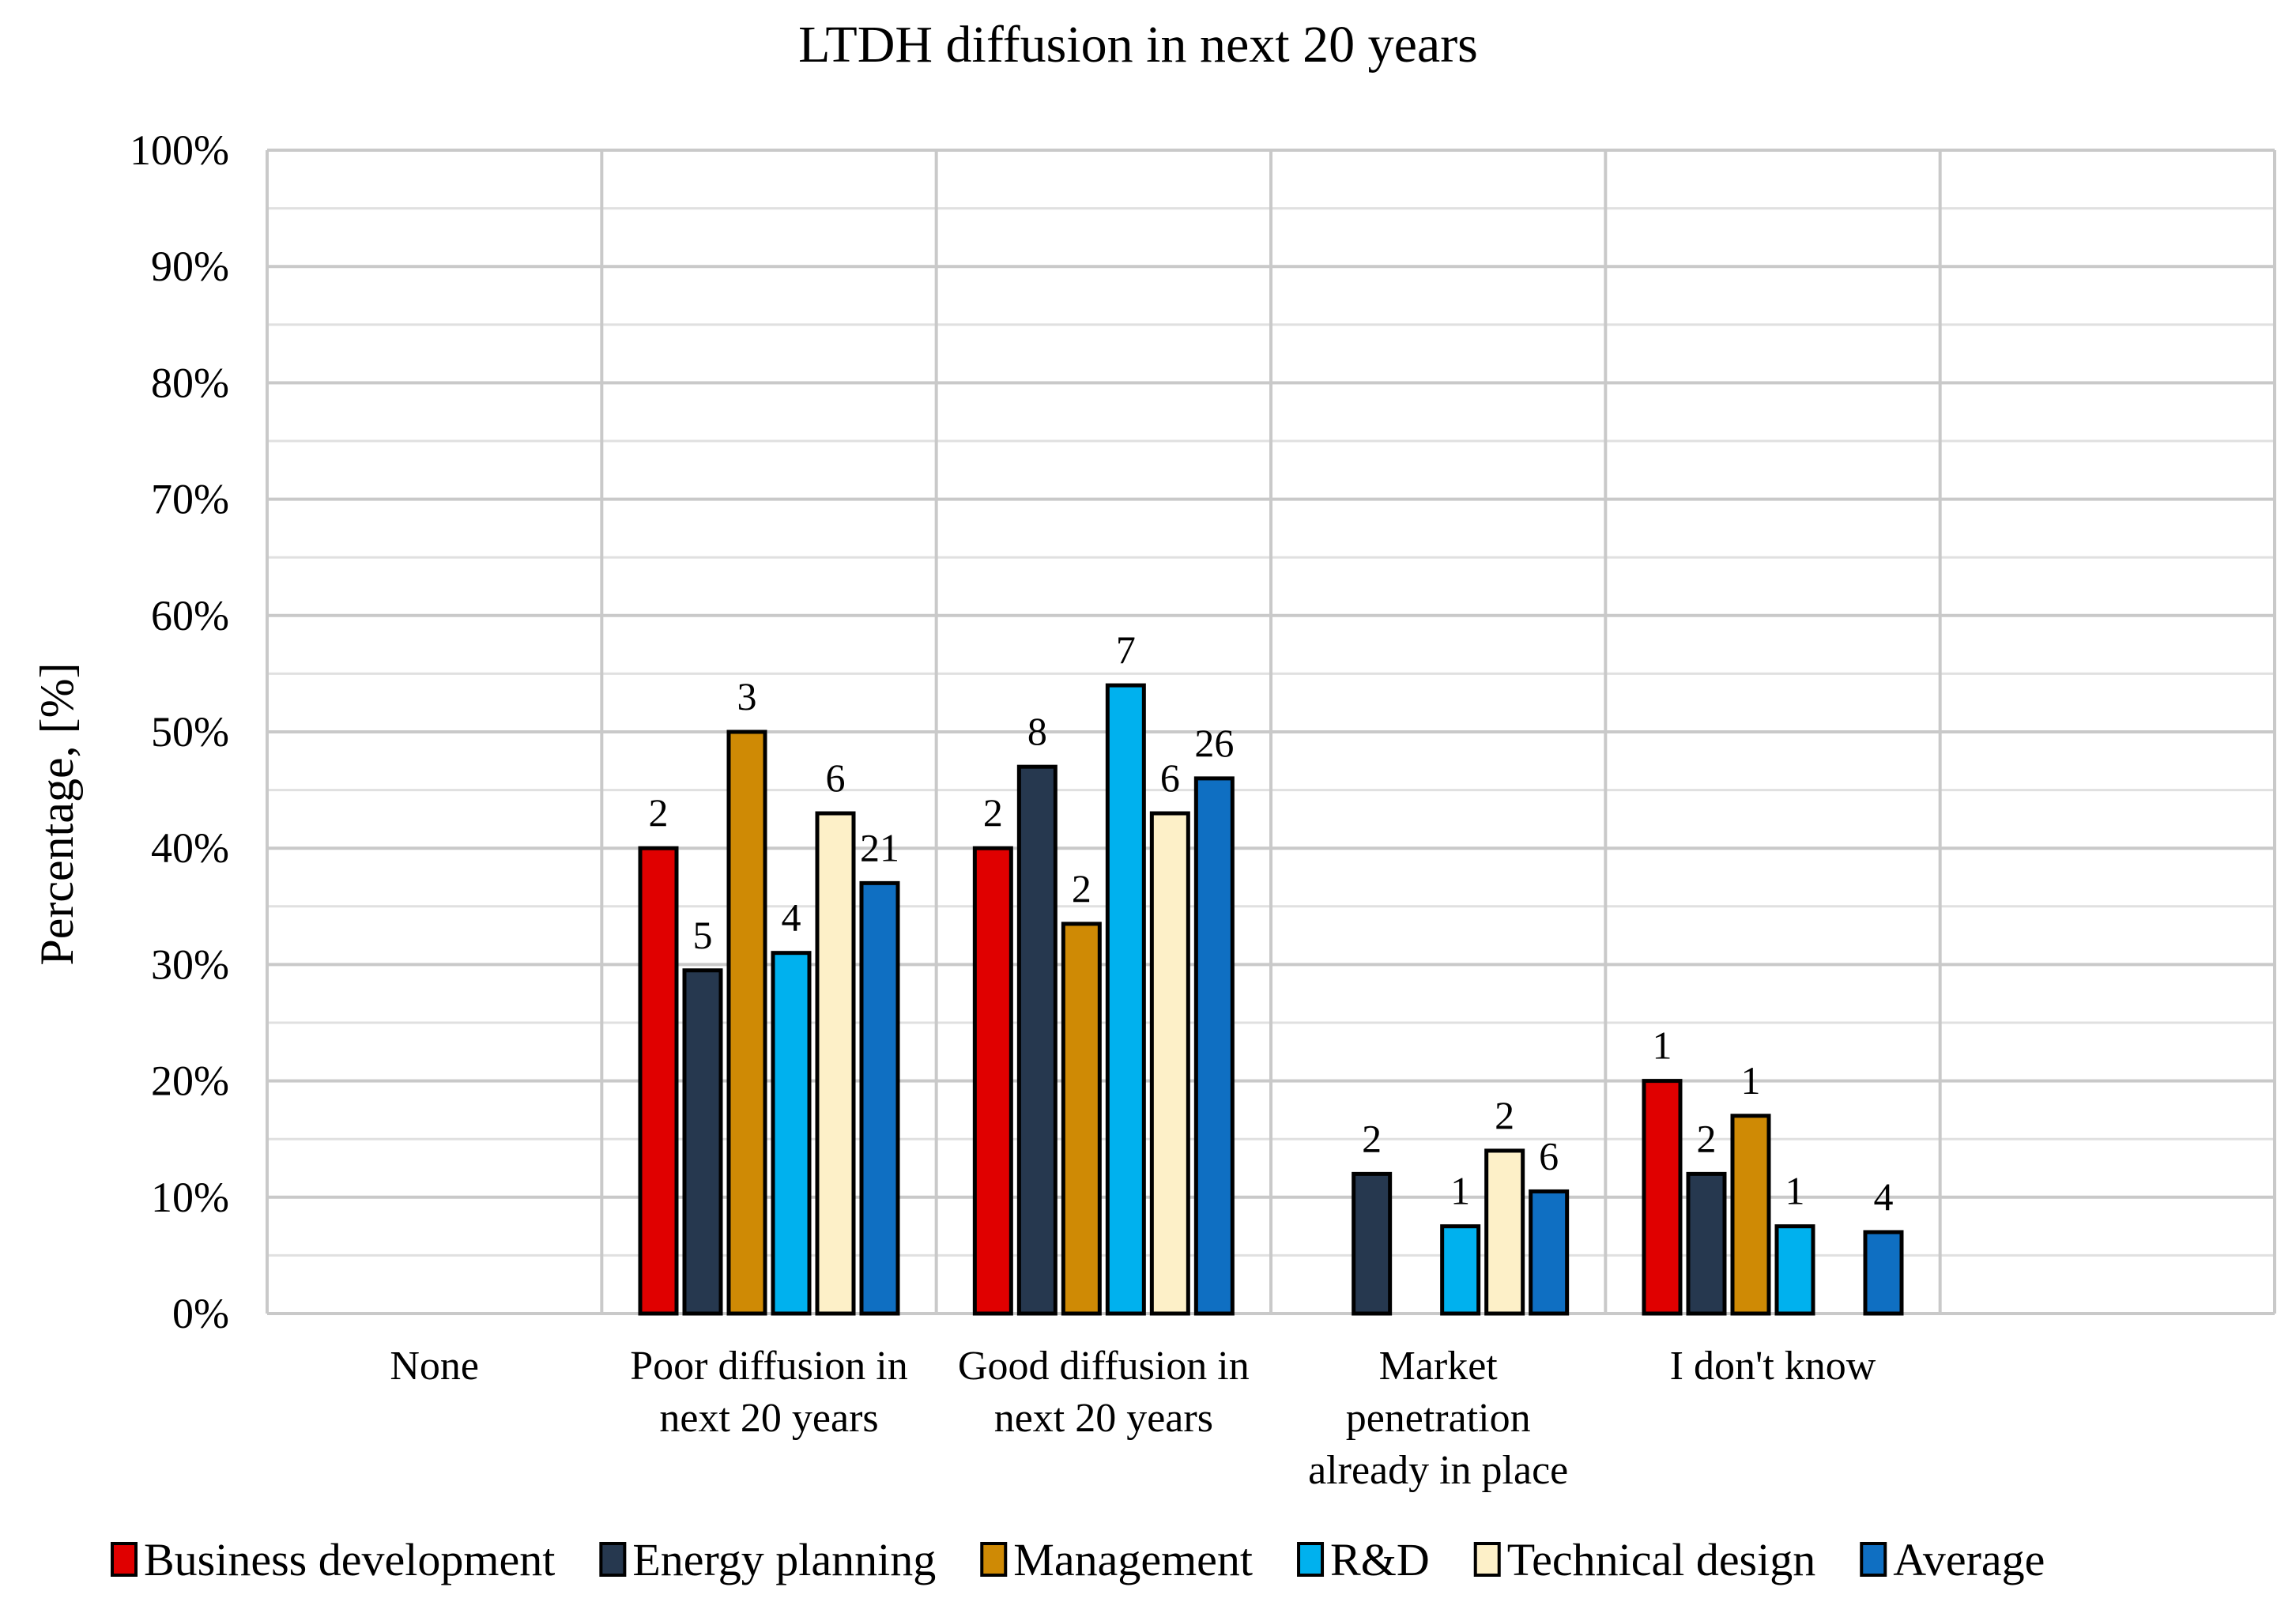 The height and width of the screenshot is (1621, 2296). What do you see at coordinates (190, 500) in the screenshot?
I see `y-tick-label: 70%` at bounding box center [190, 500].